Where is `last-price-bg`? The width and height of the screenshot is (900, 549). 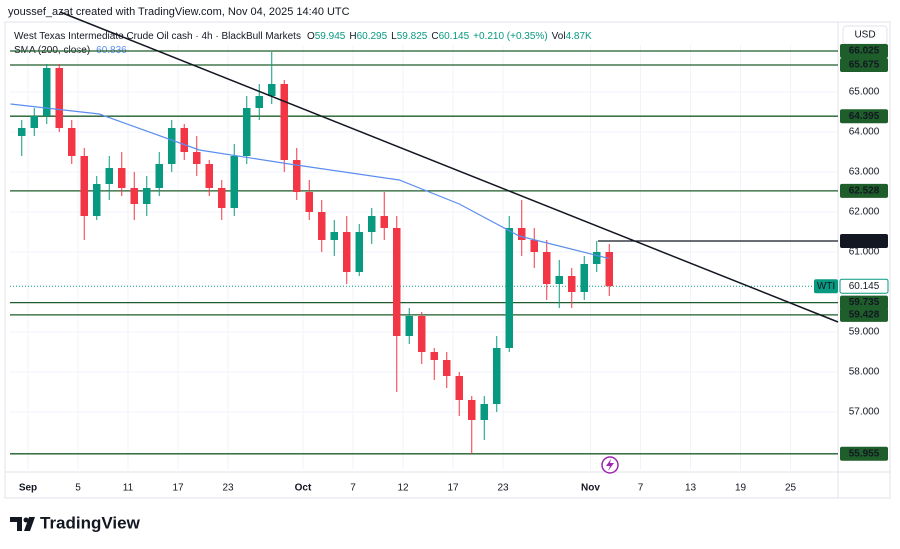 last-price-bg is located at coordinates (864, 286).